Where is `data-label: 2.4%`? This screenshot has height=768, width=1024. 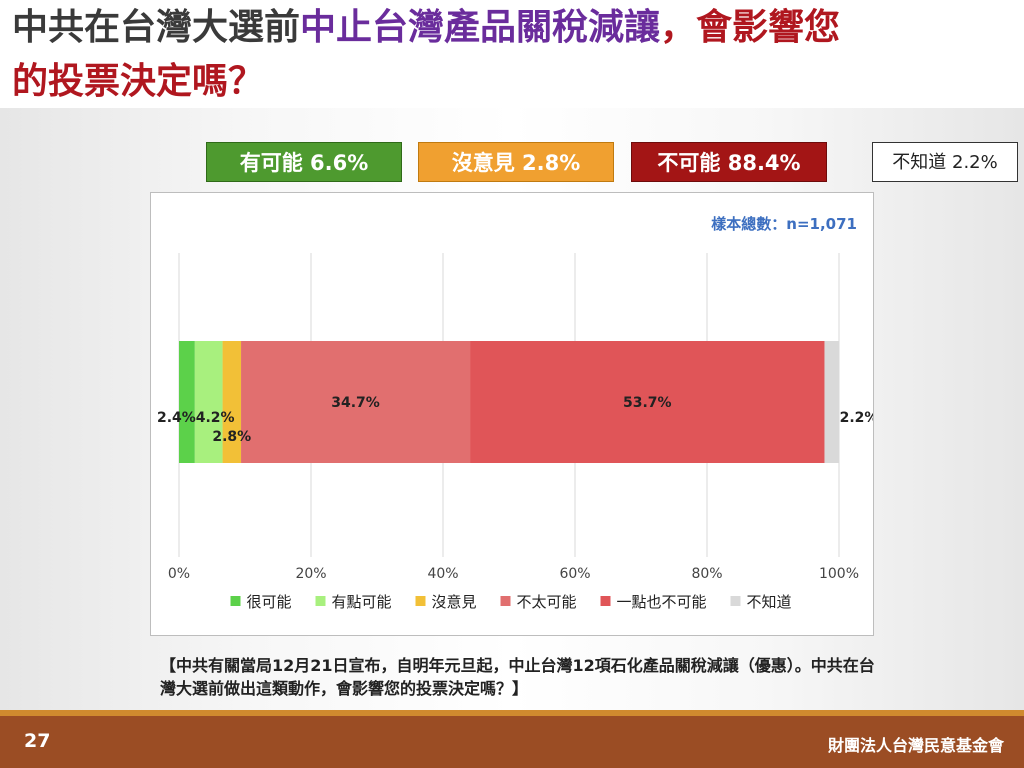
data-label: 2.4% is located at coordinates (176, 418).